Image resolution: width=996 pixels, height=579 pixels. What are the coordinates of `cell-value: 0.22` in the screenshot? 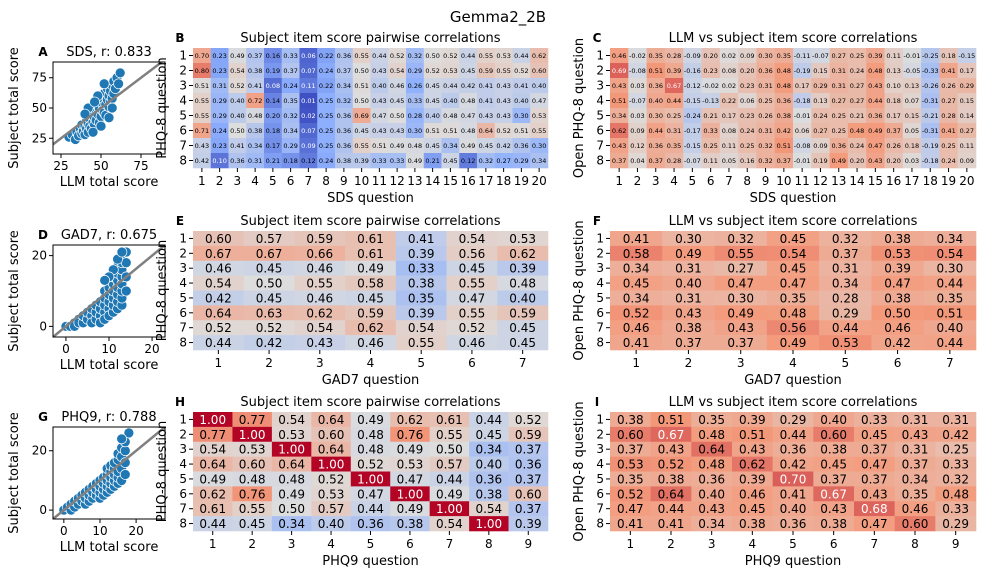 It's located at (326, 86).